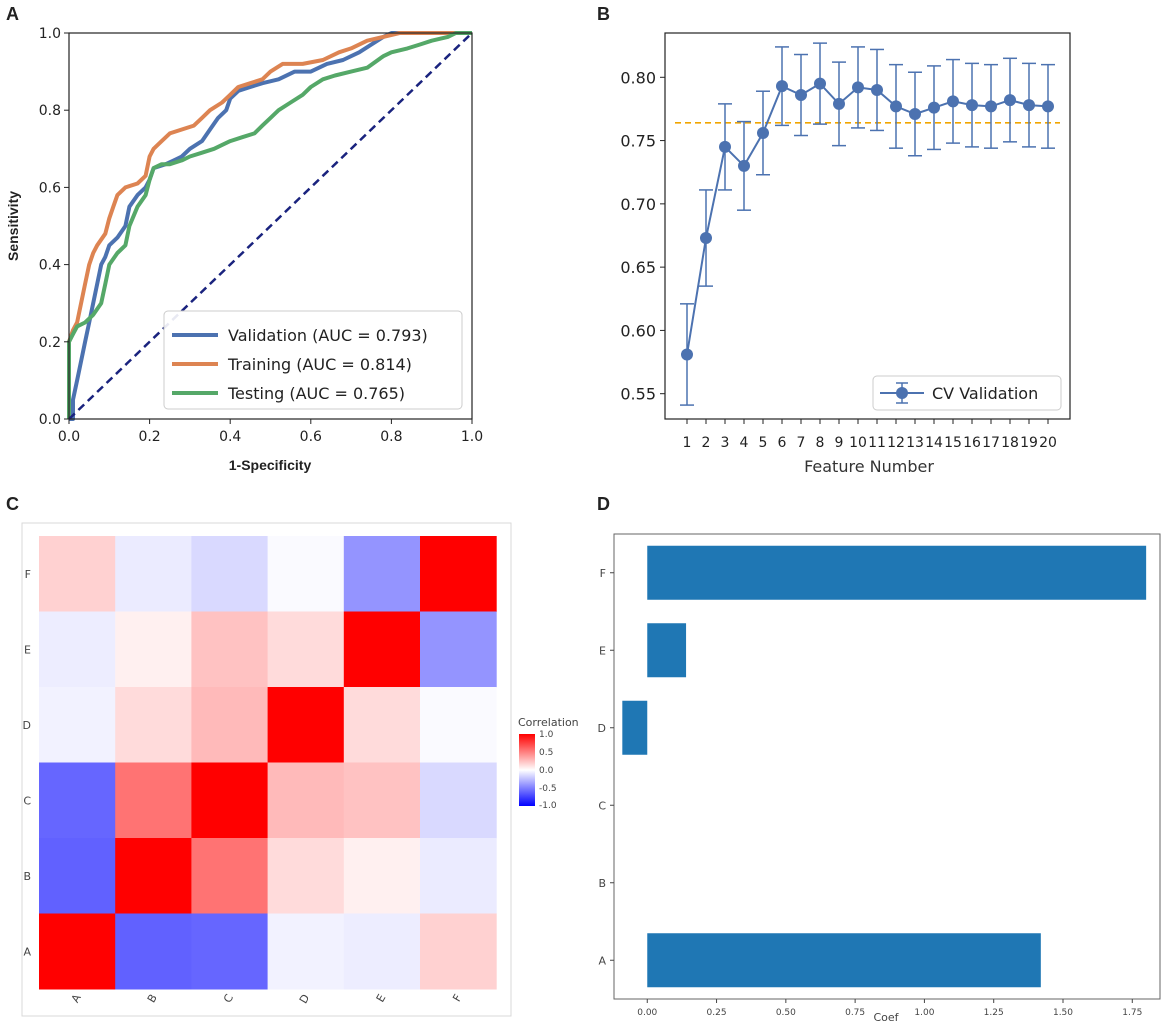 This screenshot has width=1170, height=1026. What do you see at coordinates (457, 998) in the screenshot?
I see `heatmap-col-label: F` at bounding box center [457, 998].